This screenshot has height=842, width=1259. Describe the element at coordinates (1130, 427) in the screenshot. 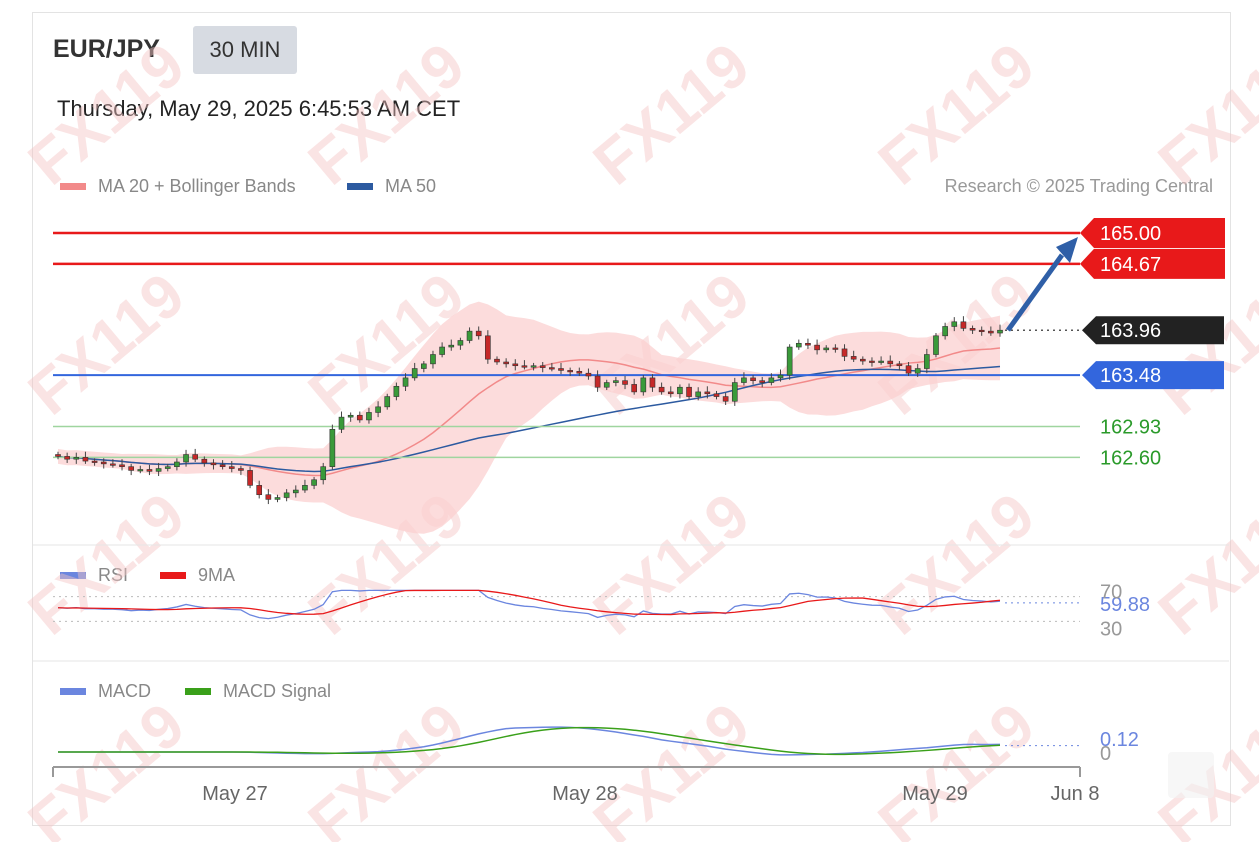

I see `support-label: 162.93` at that location.